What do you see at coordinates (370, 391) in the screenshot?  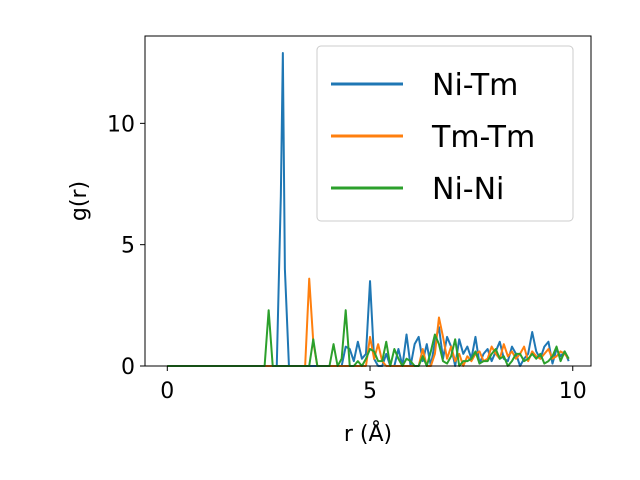 I see `x-tick-label: 5` at bounding box center [370, 391].